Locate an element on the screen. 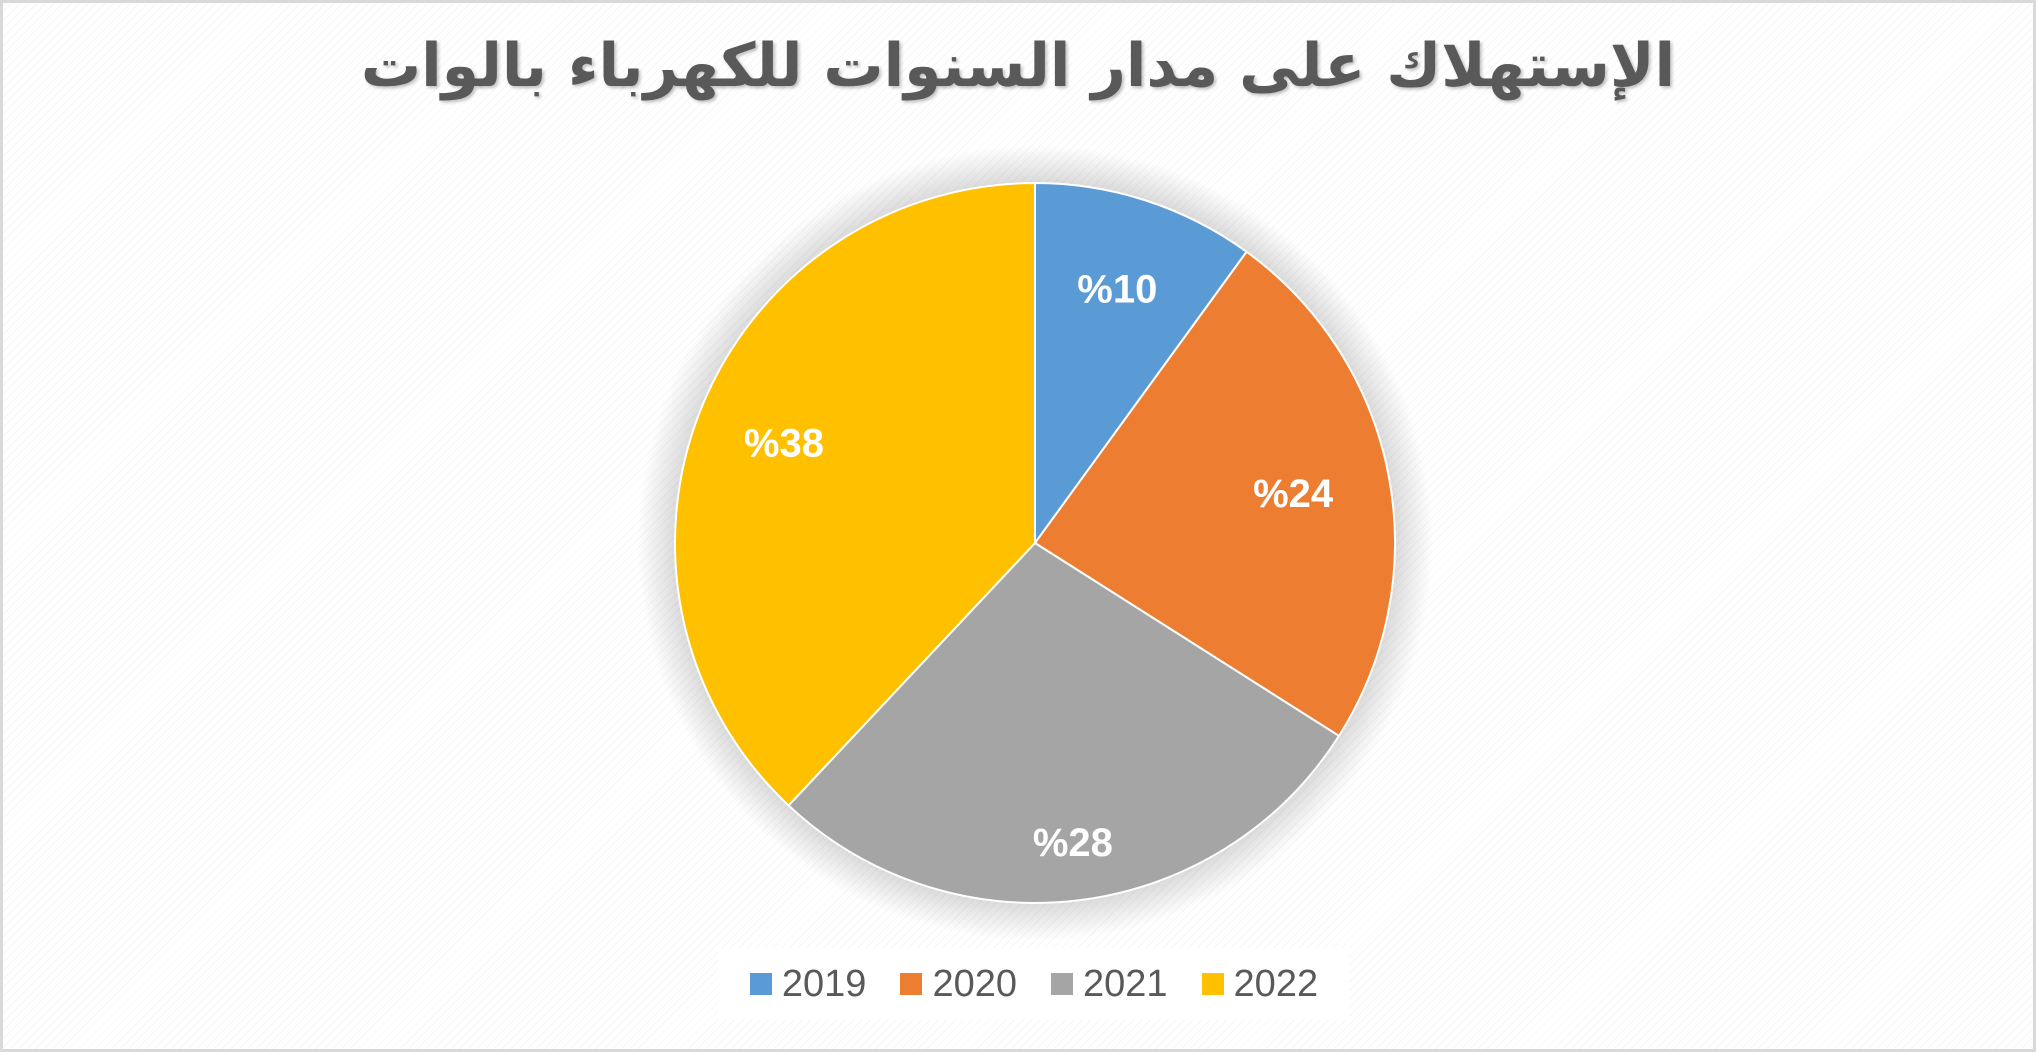  data-label-2019: %10 is located at coordinates (1117, 290).